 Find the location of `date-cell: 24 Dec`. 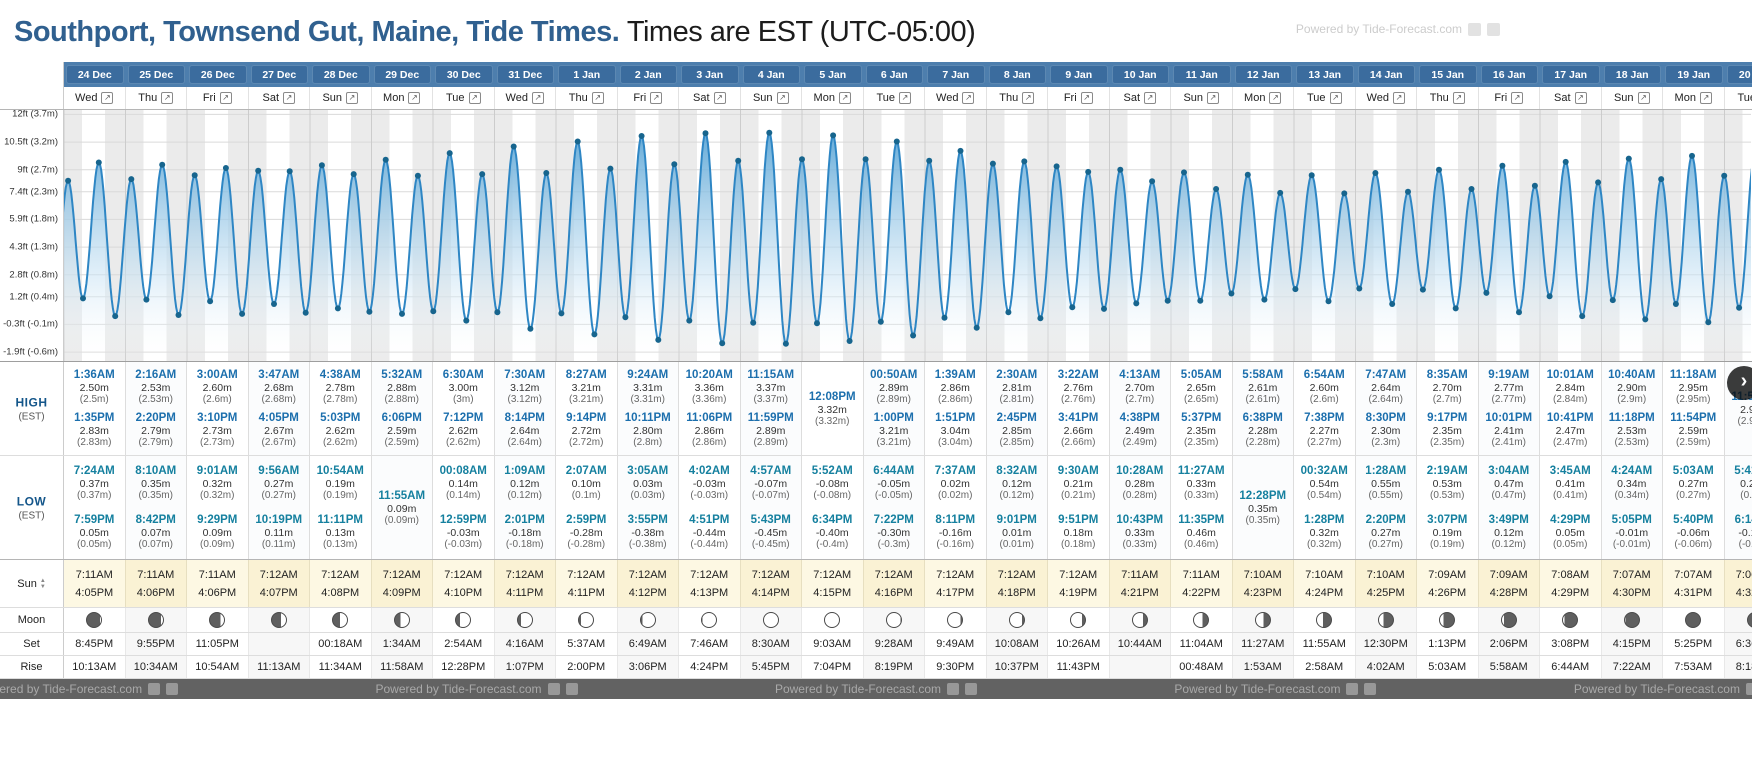

date-cell: 24 Dec is located at coordinates (95, 74).